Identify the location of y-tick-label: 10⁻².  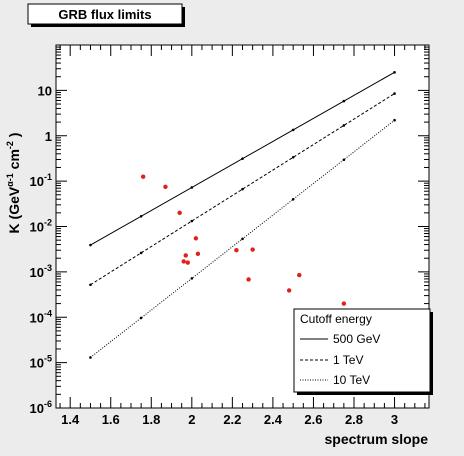
(41, 226).